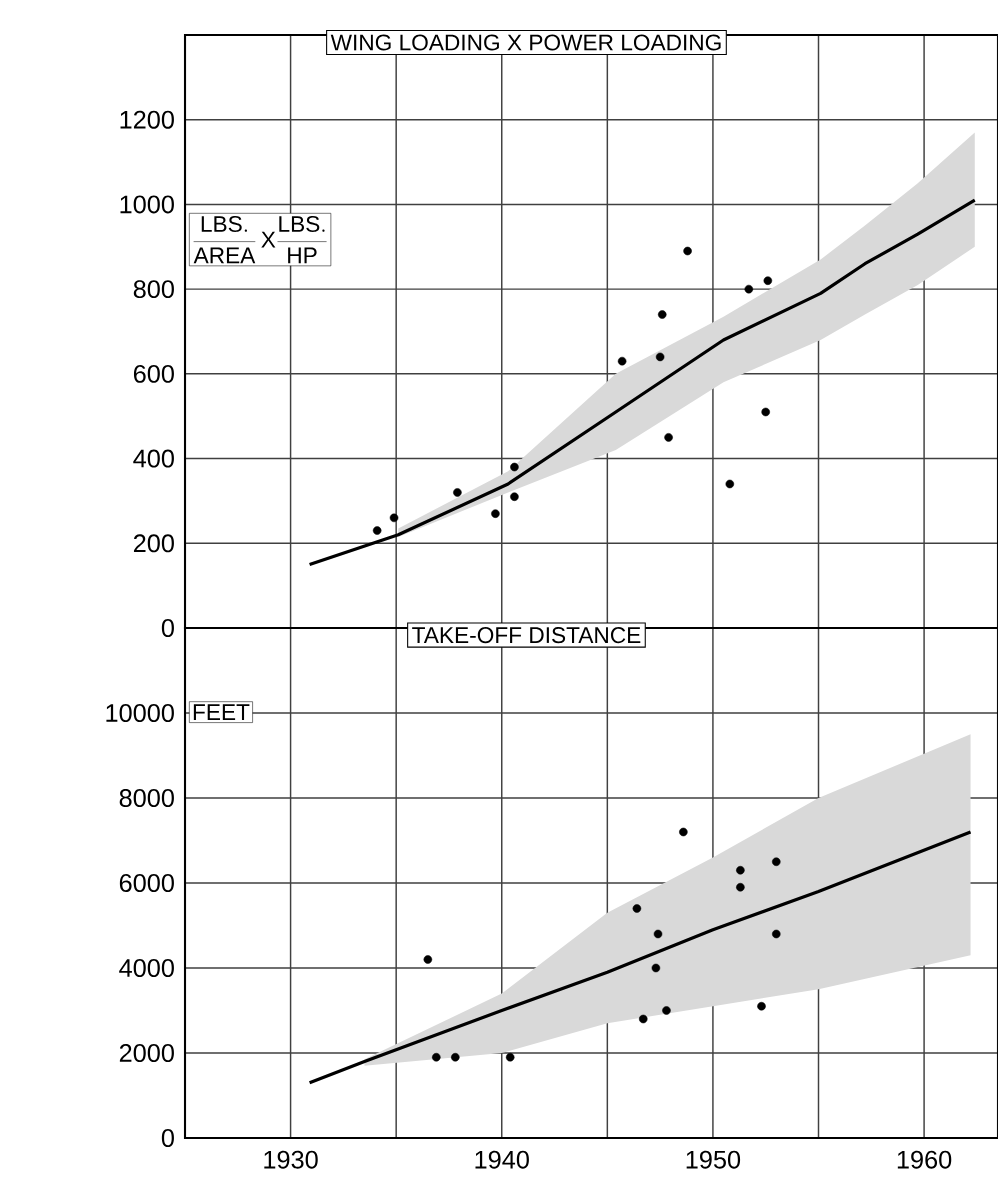 The height and width of the screenshot is (1186, 998). What do you see at coordinates (146, 883) in the screenshot?
I see `y-tick-label: 6000` at bounding box center [146, 883].